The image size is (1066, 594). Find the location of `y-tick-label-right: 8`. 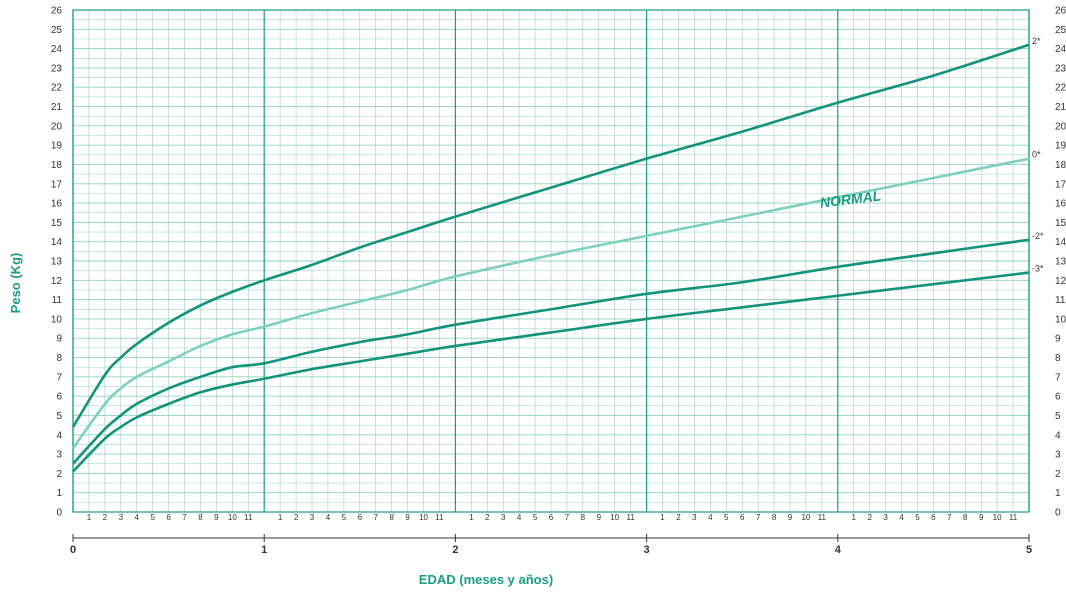

y-tick-label-right: 8 is located at coordinates (1058, 358).